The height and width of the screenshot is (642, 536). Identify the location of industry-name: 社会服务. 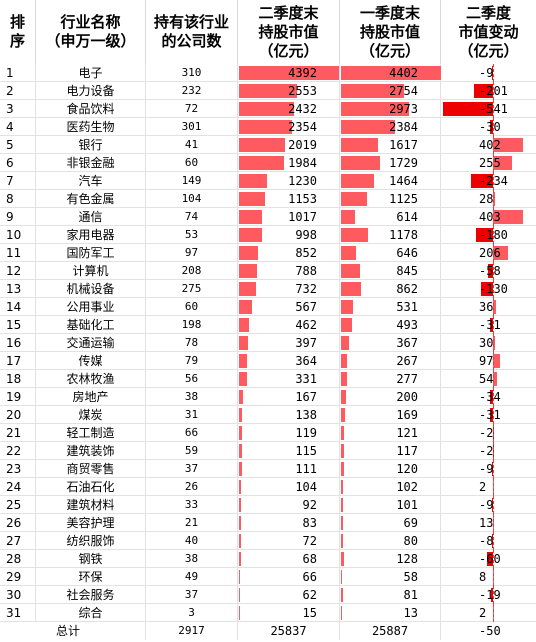
(91, 595).